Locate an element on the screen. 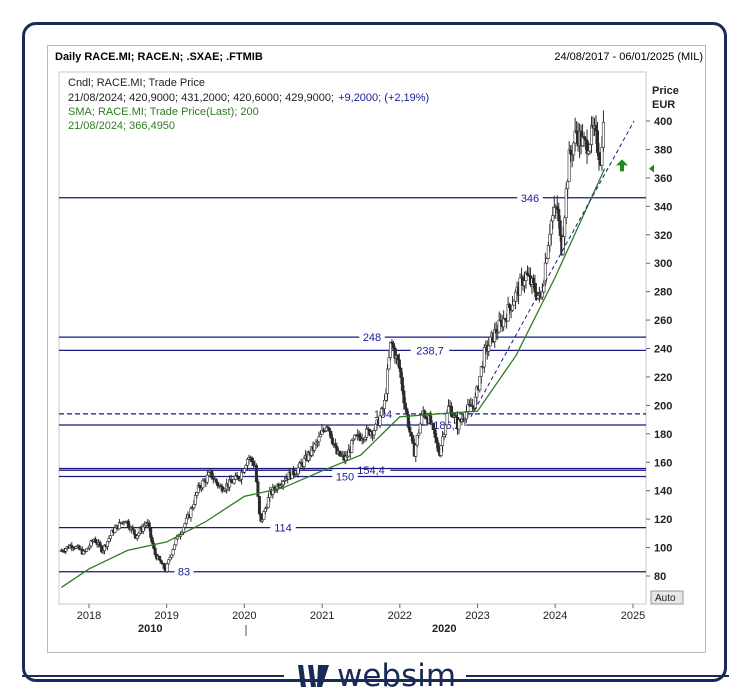 The height and width of the screenshot is (699, 751). y-tick-label: 360 is located at coordinates (663, 179).